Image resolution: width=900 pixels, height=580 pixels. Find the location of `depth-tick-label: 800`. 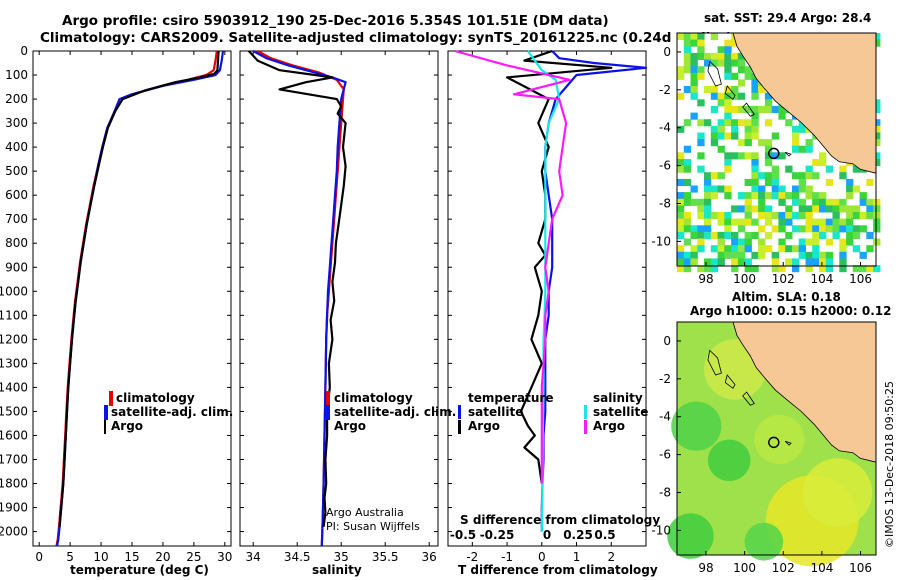

depth-tick-label: 800 is located at coordinates (16, 243).